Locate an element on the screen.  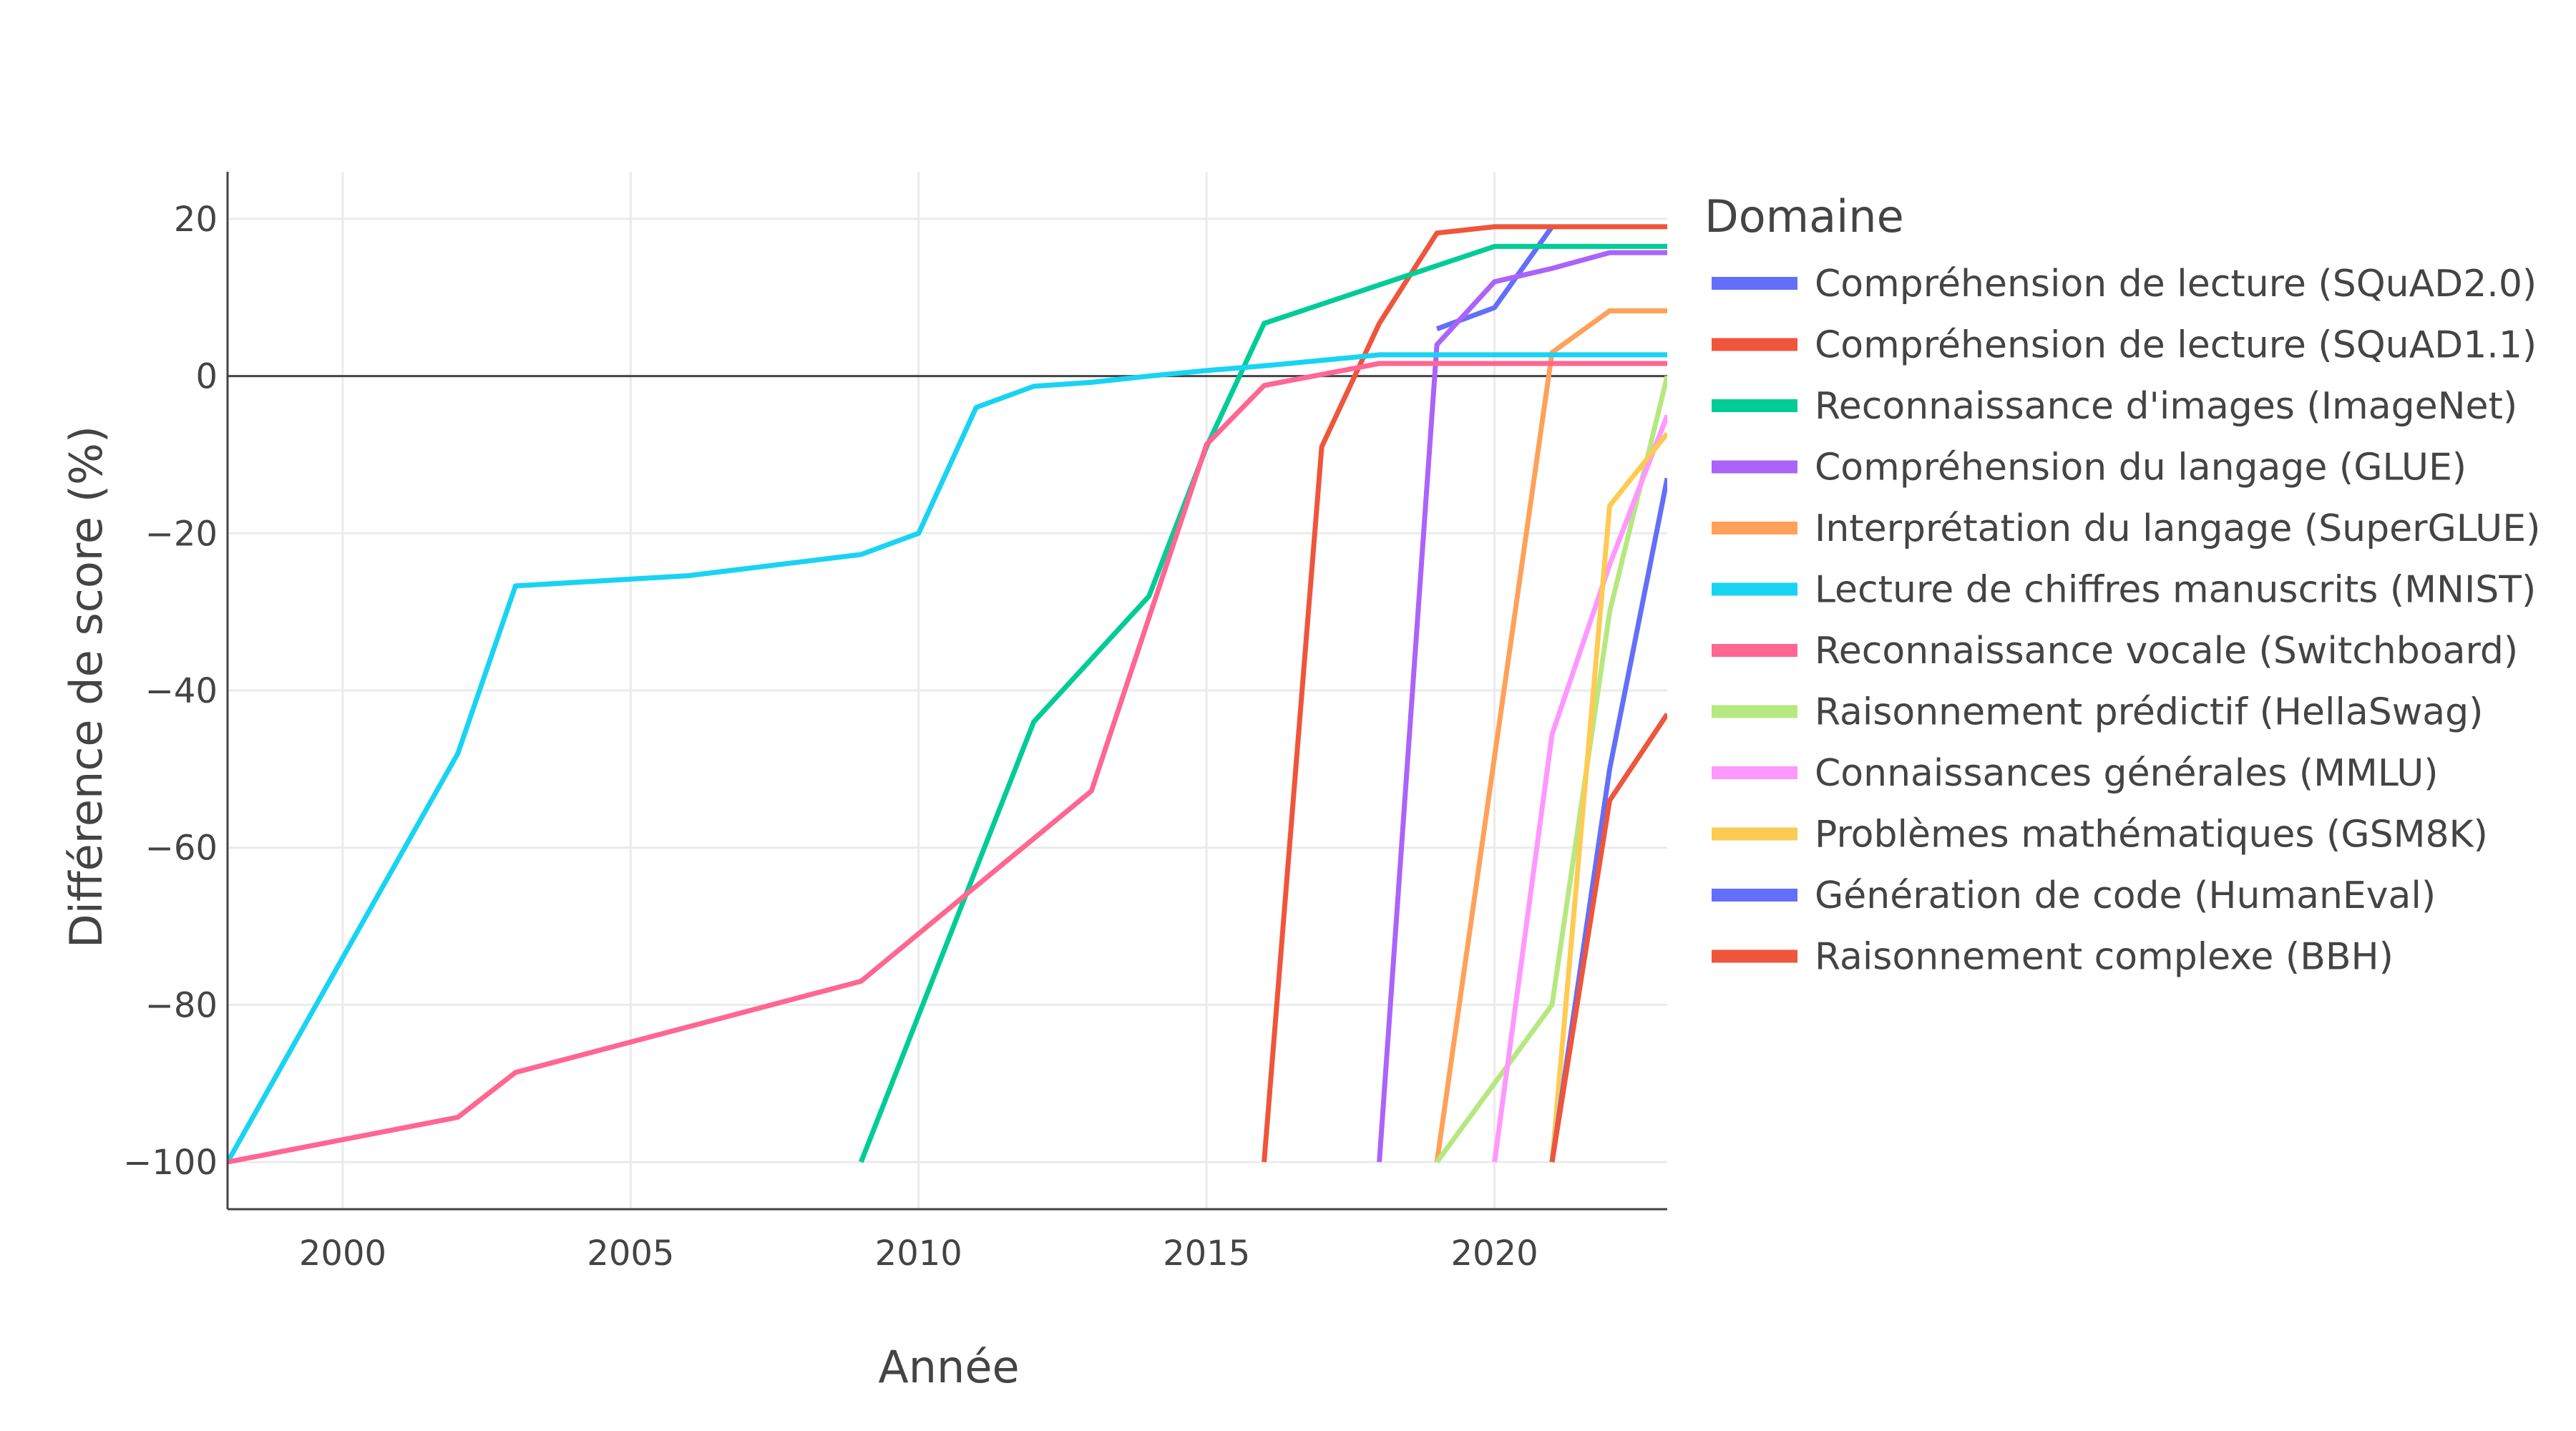
legend-label: Lecture de chiffres manuscrits (MNIST) is located at coordinates (2175, 590).